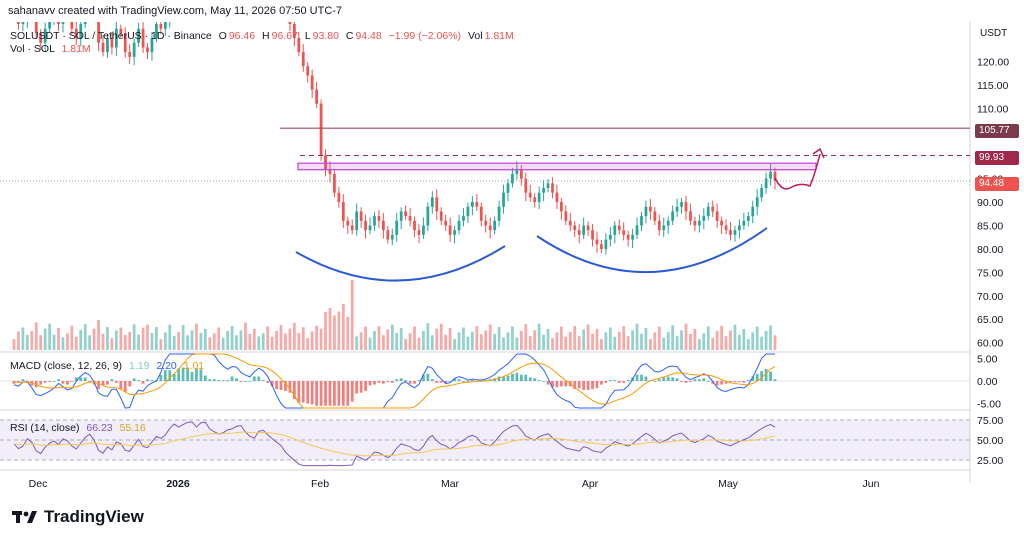 The width and height of the screenshot is (1024, 539). What do you see at coordinates (499, 36) in the screenshot?
I see `vol-value: 1.81M` at bounding box center [499, 36].